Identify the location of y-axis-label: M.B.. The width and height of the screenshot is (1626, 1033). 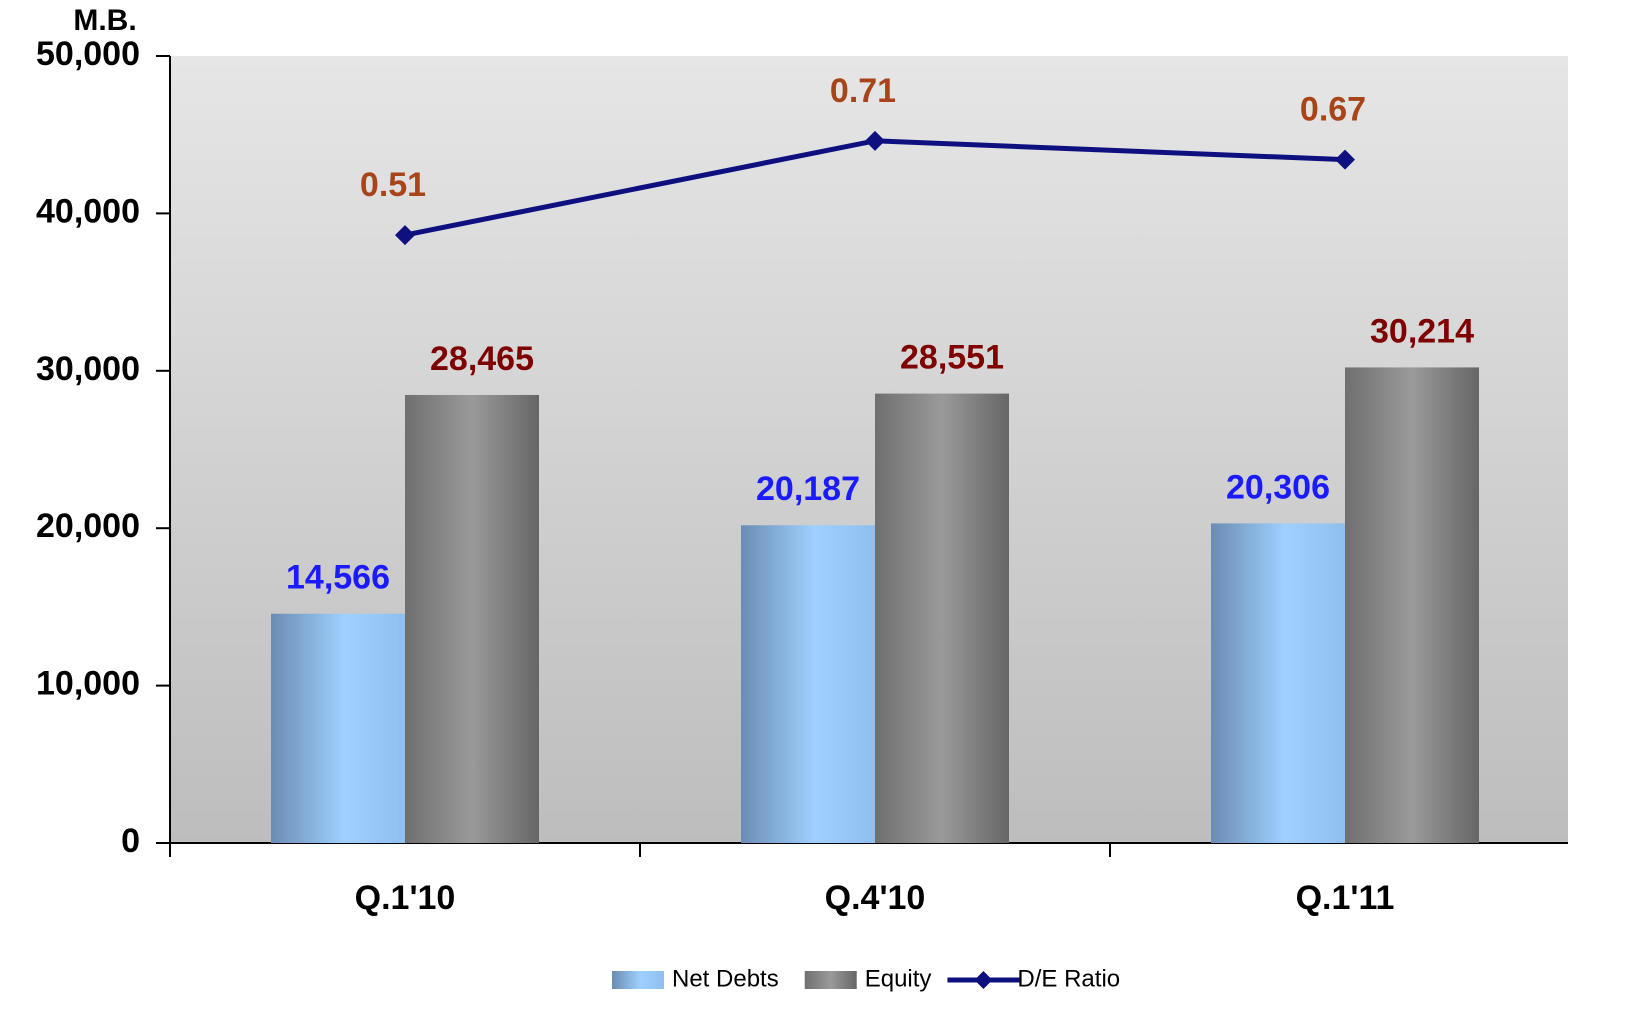
(104, 20).